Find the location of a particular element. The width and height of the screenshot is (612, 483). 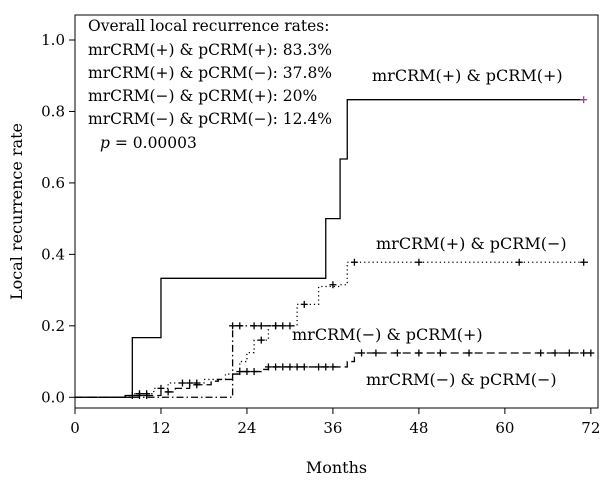

series-label-mrcrm-neg-pcrm-neg: mrCRM(−) & pCRM(−) is located at coordinates (461, 379).